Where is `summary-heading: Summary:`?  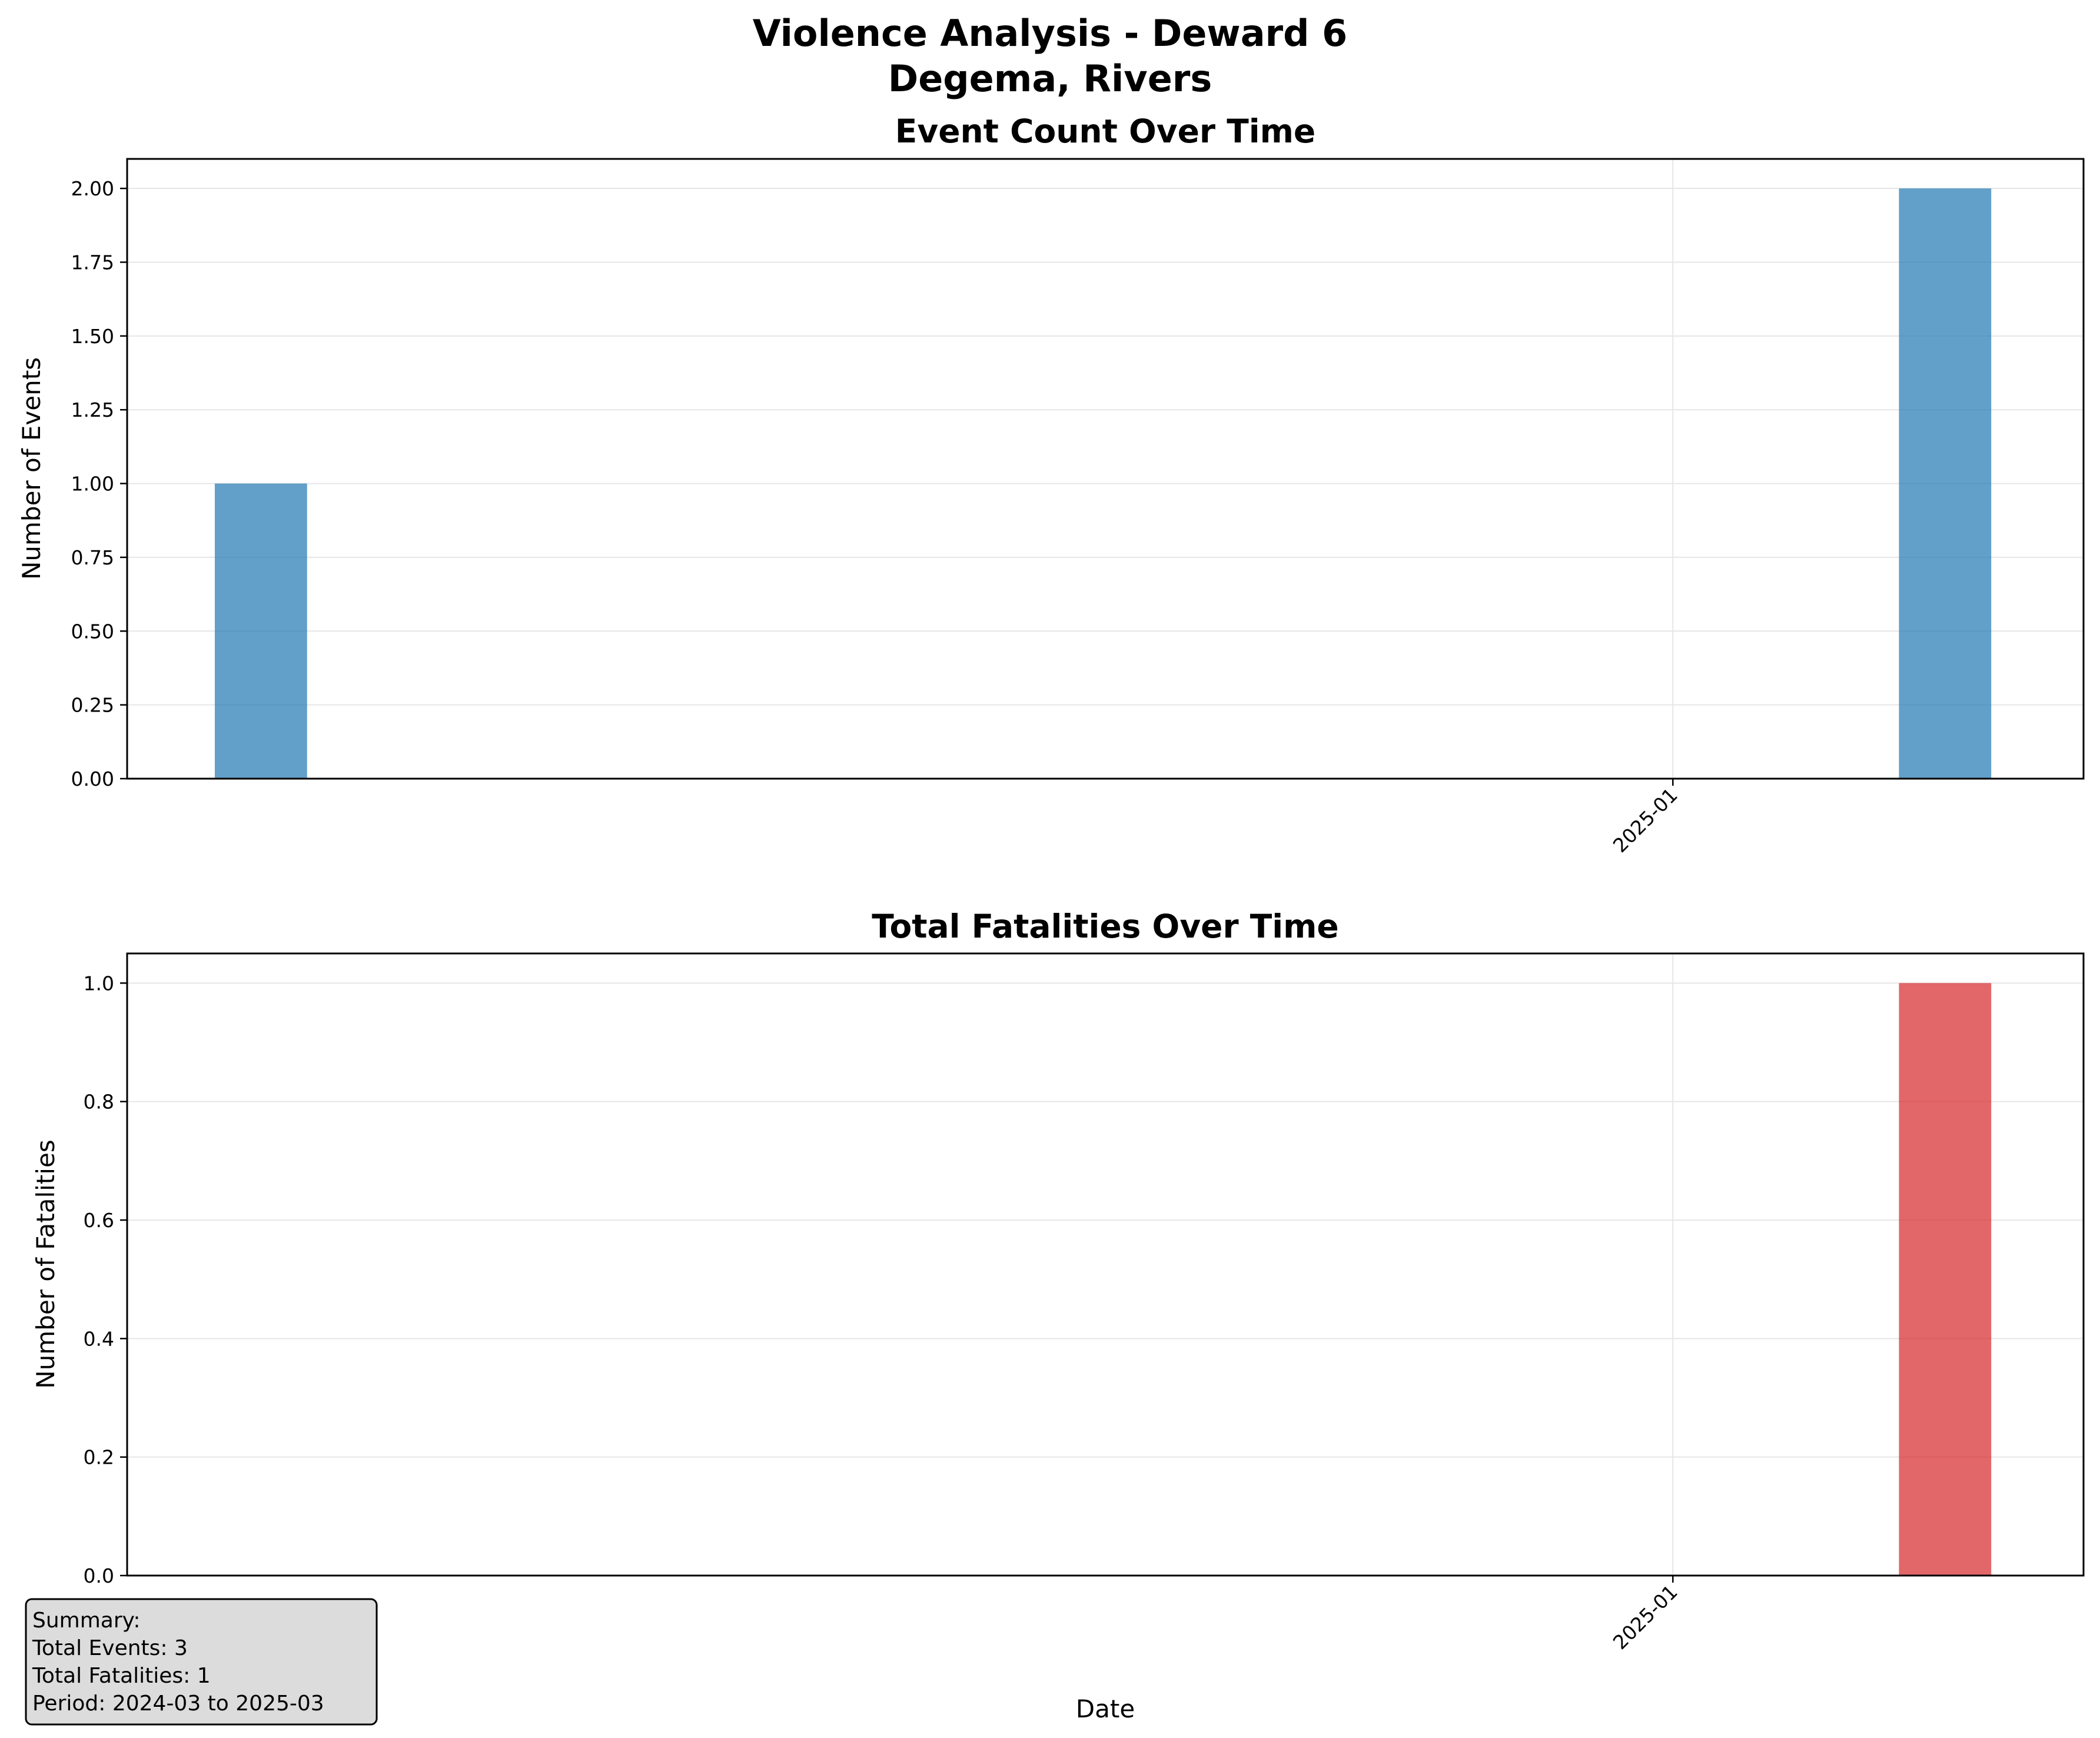
summary-heading: Summary: is located at coordinates (86, 1621).